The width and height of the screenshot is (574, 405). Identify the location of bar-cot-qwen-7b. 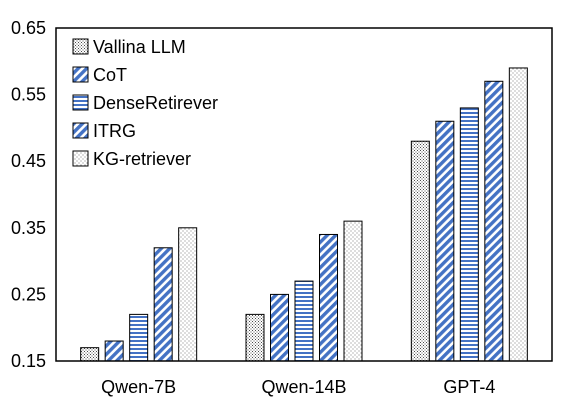
(114, 351).